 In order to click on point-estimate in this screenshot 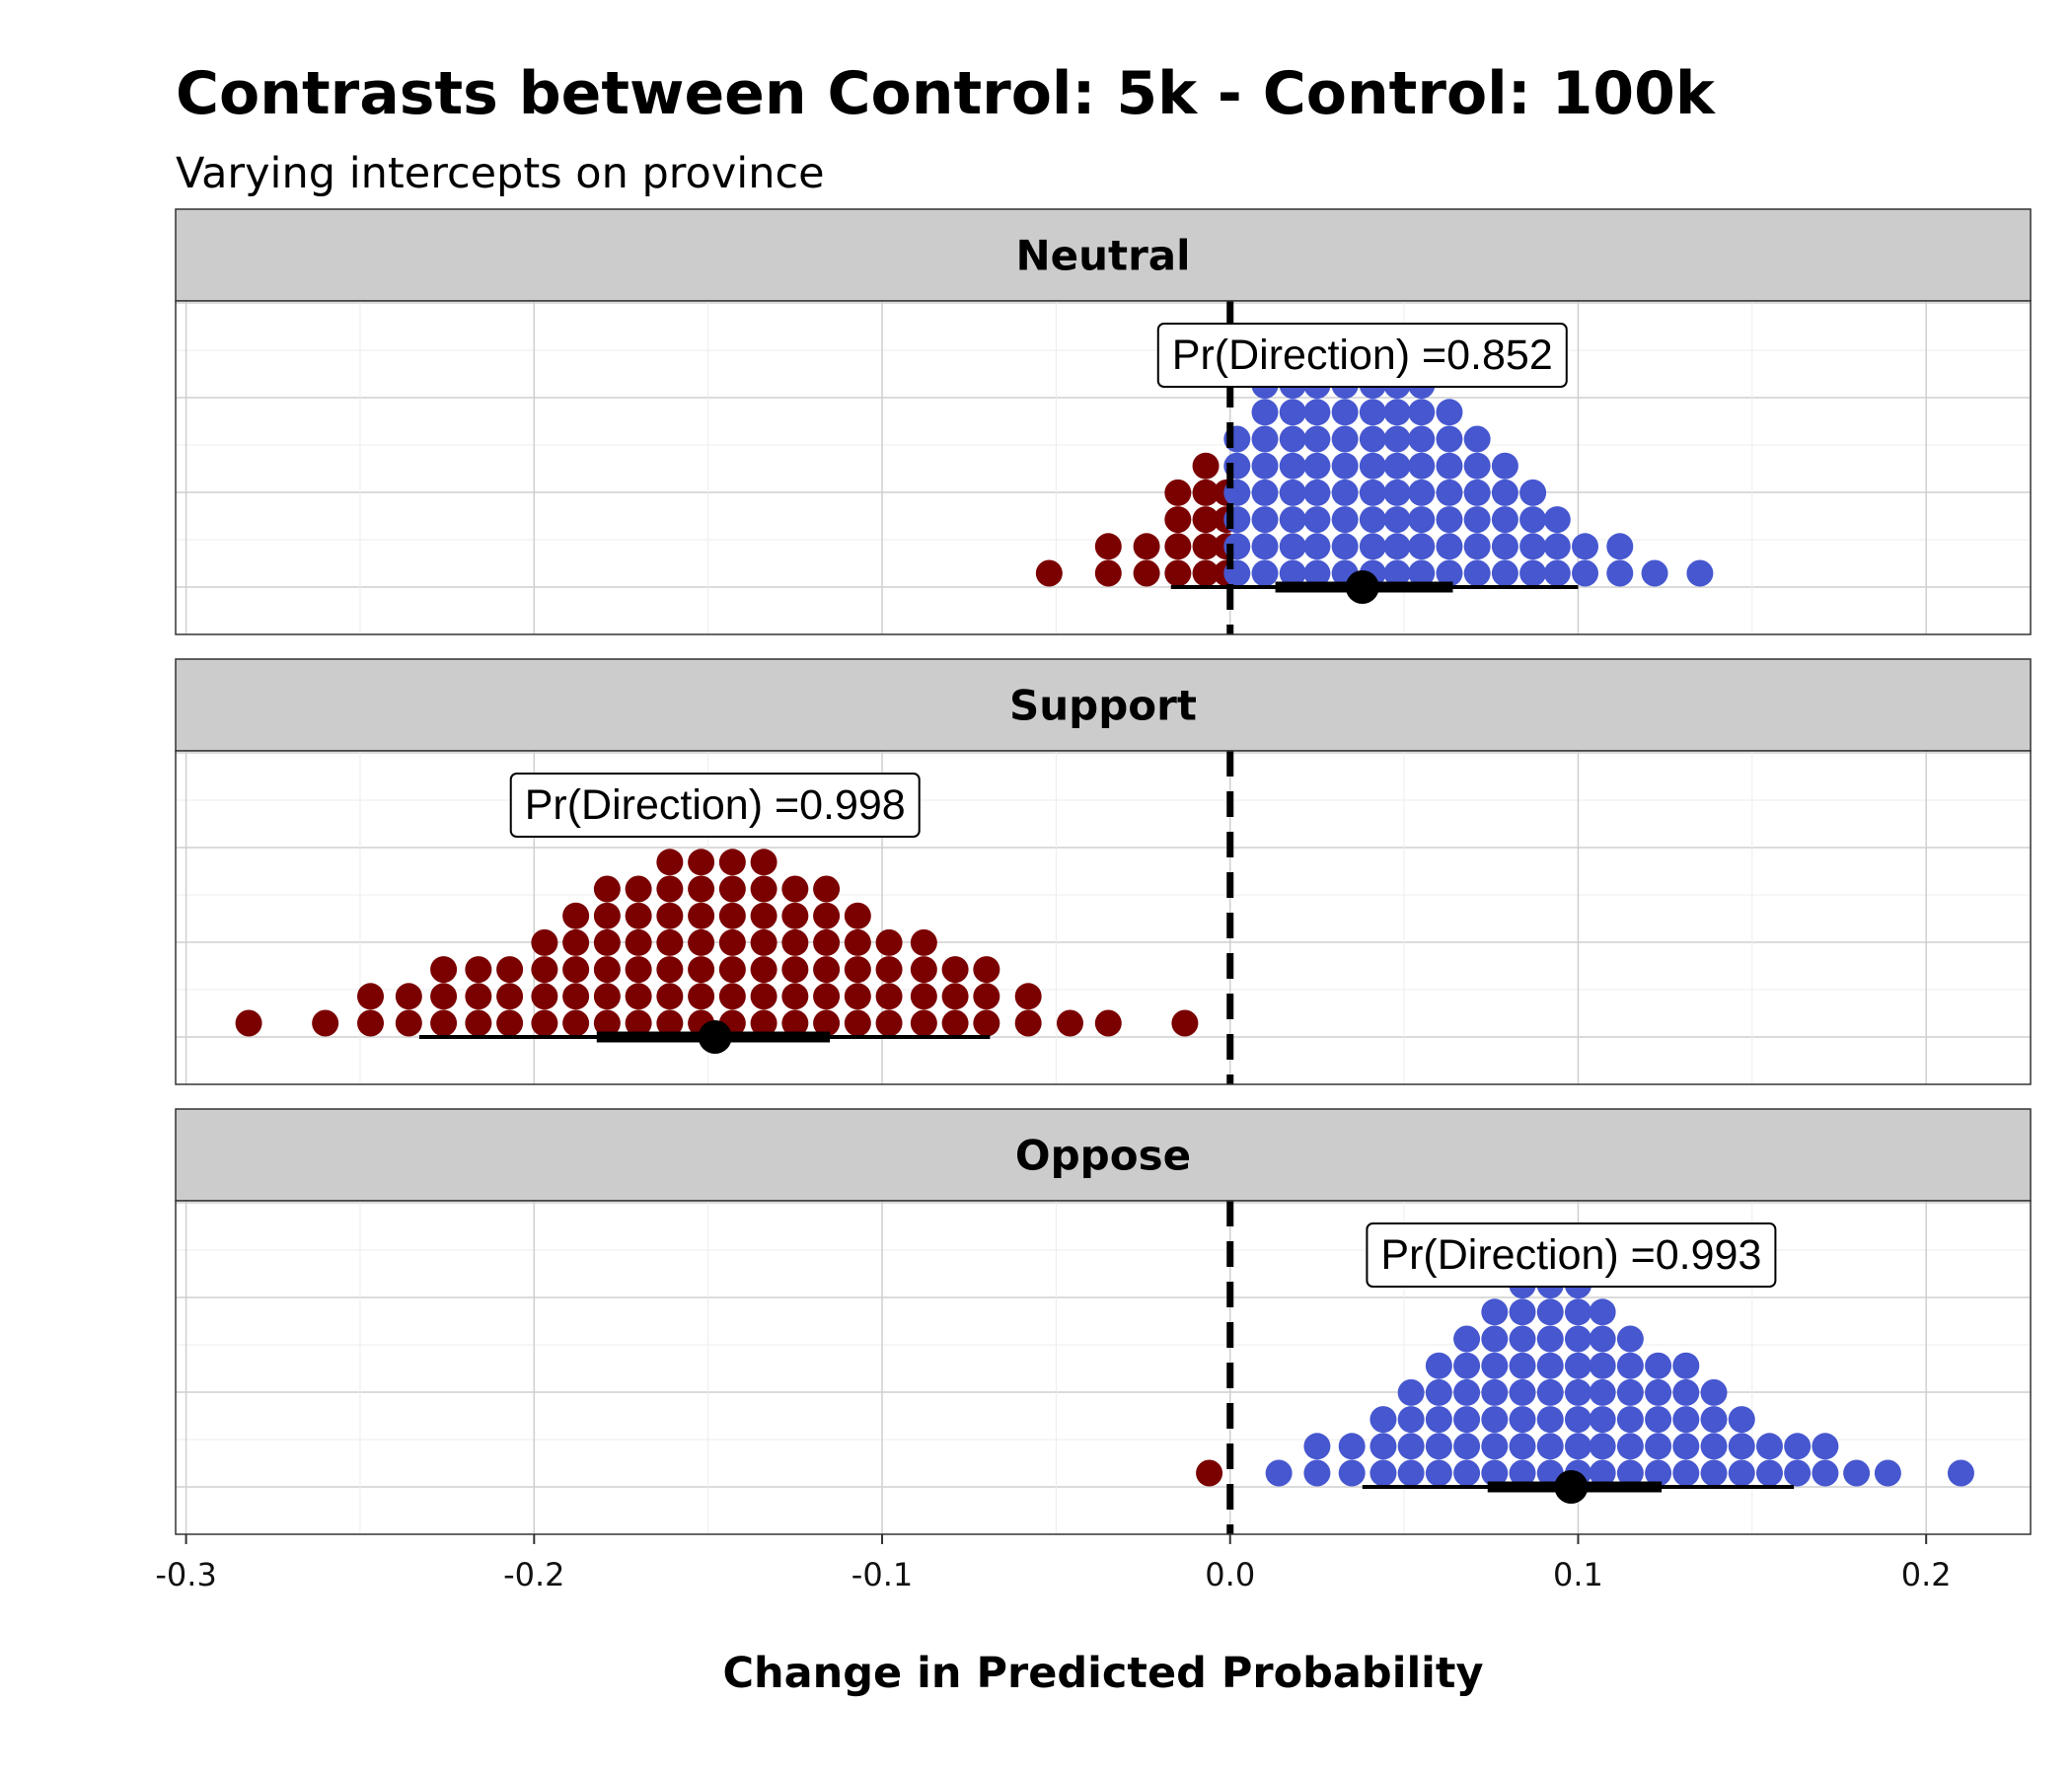, I will do `click(1362, 587)`.